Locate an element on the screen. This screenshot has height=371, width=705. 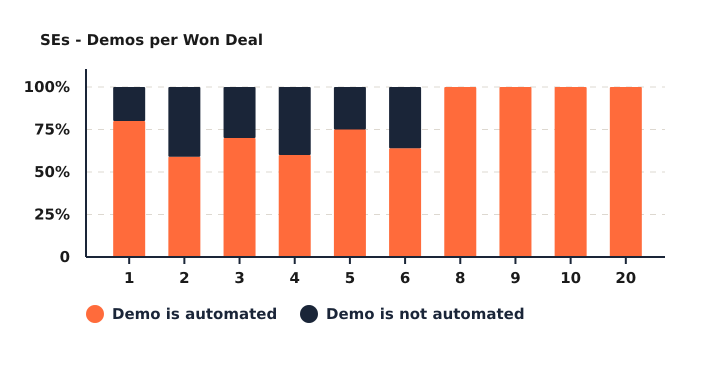
x-tick-label: 20 is located at coordinates (625, 278).